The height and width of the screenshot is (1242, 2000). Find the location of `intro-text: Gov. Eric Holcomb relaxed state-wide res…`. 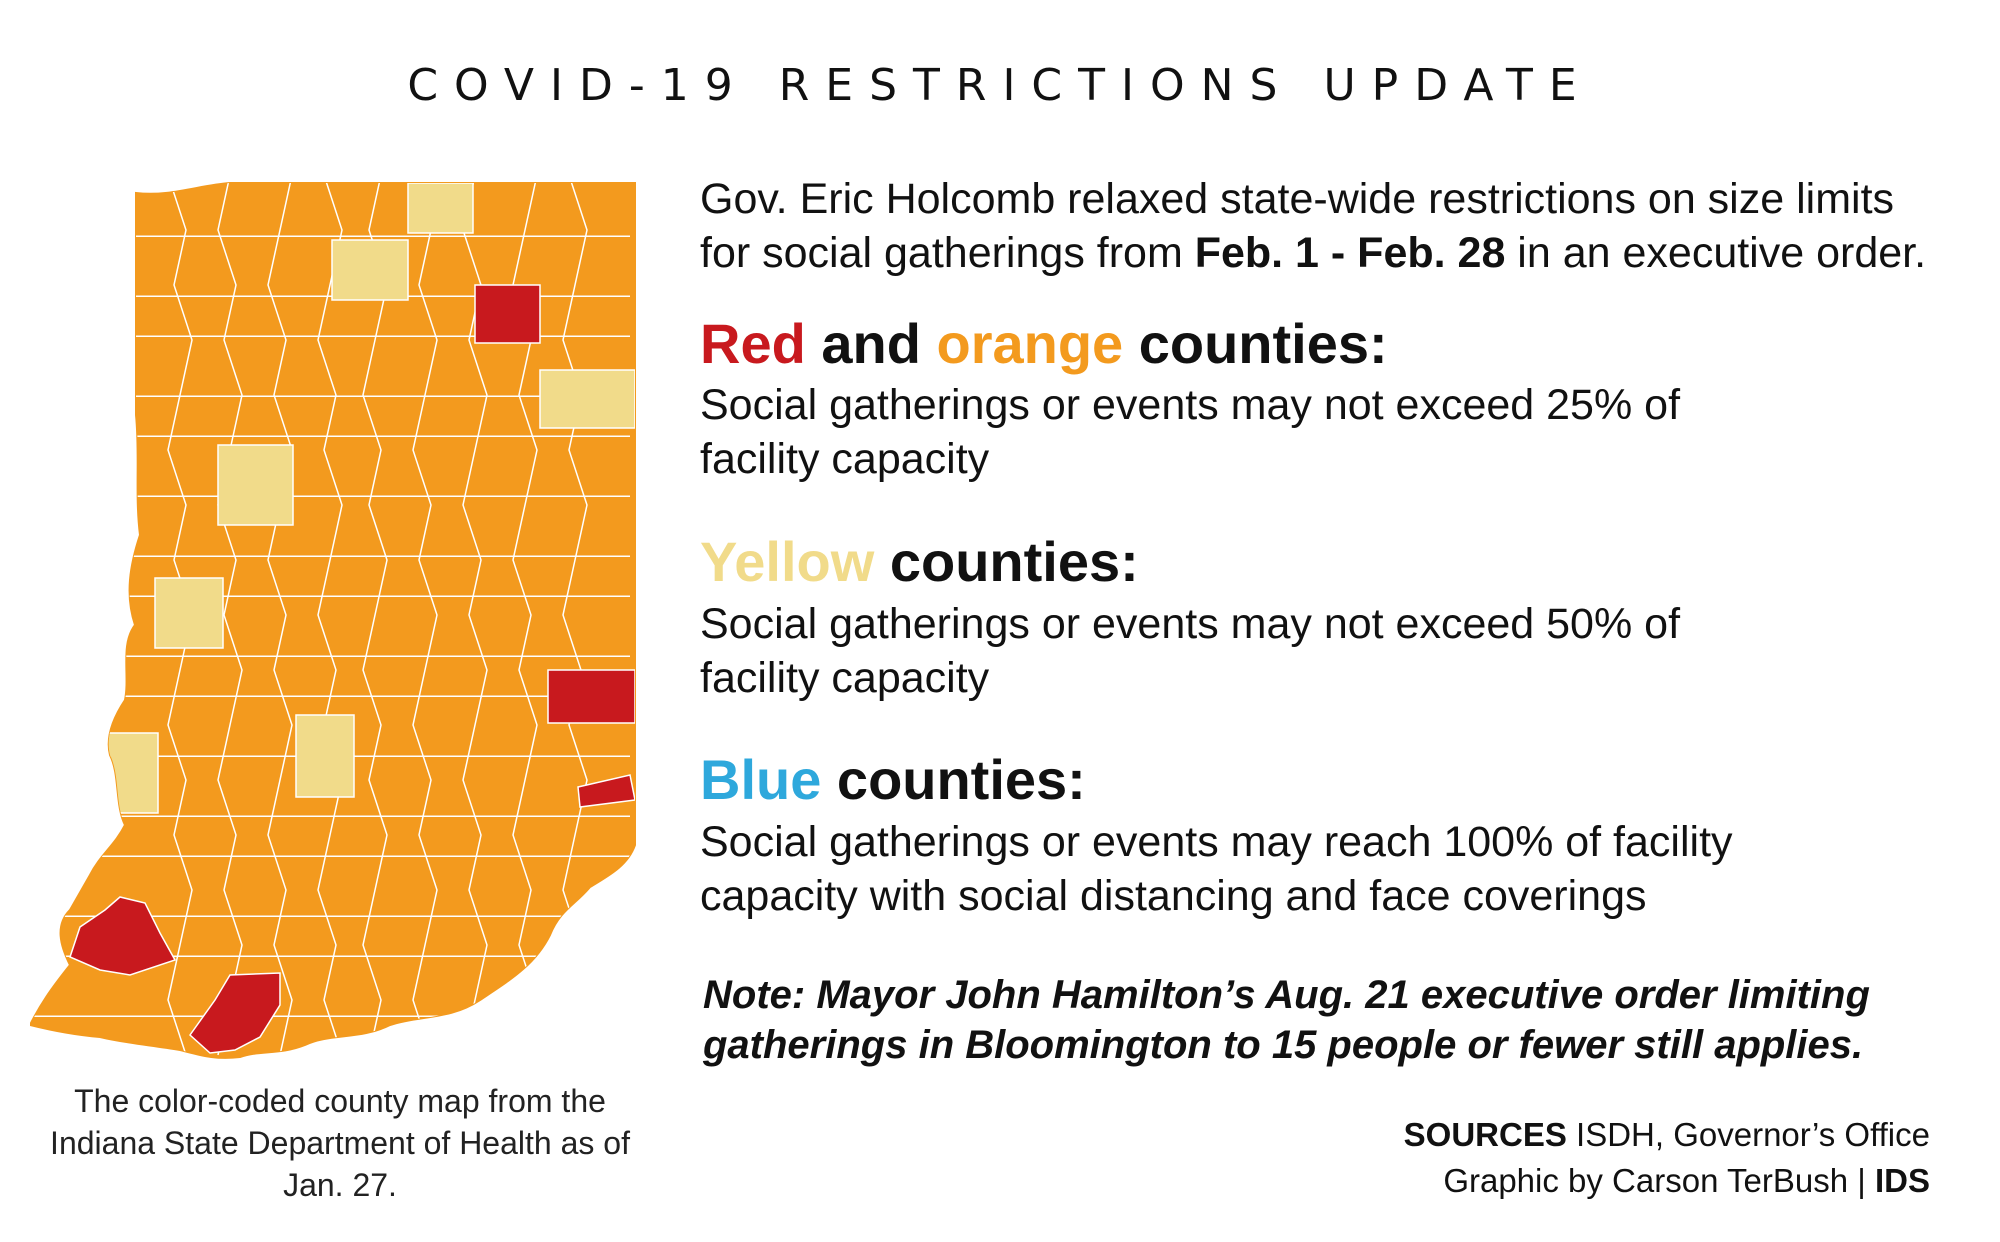

intro-text: Gov. Eric Holcomb relaxed state-wide res… is located at coordinates (1325, 226).